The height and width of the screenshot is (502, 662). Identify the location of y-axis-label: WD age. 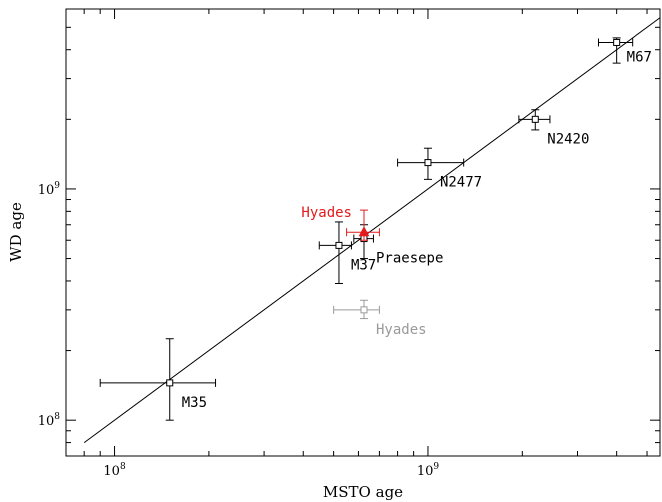
(16, 232).